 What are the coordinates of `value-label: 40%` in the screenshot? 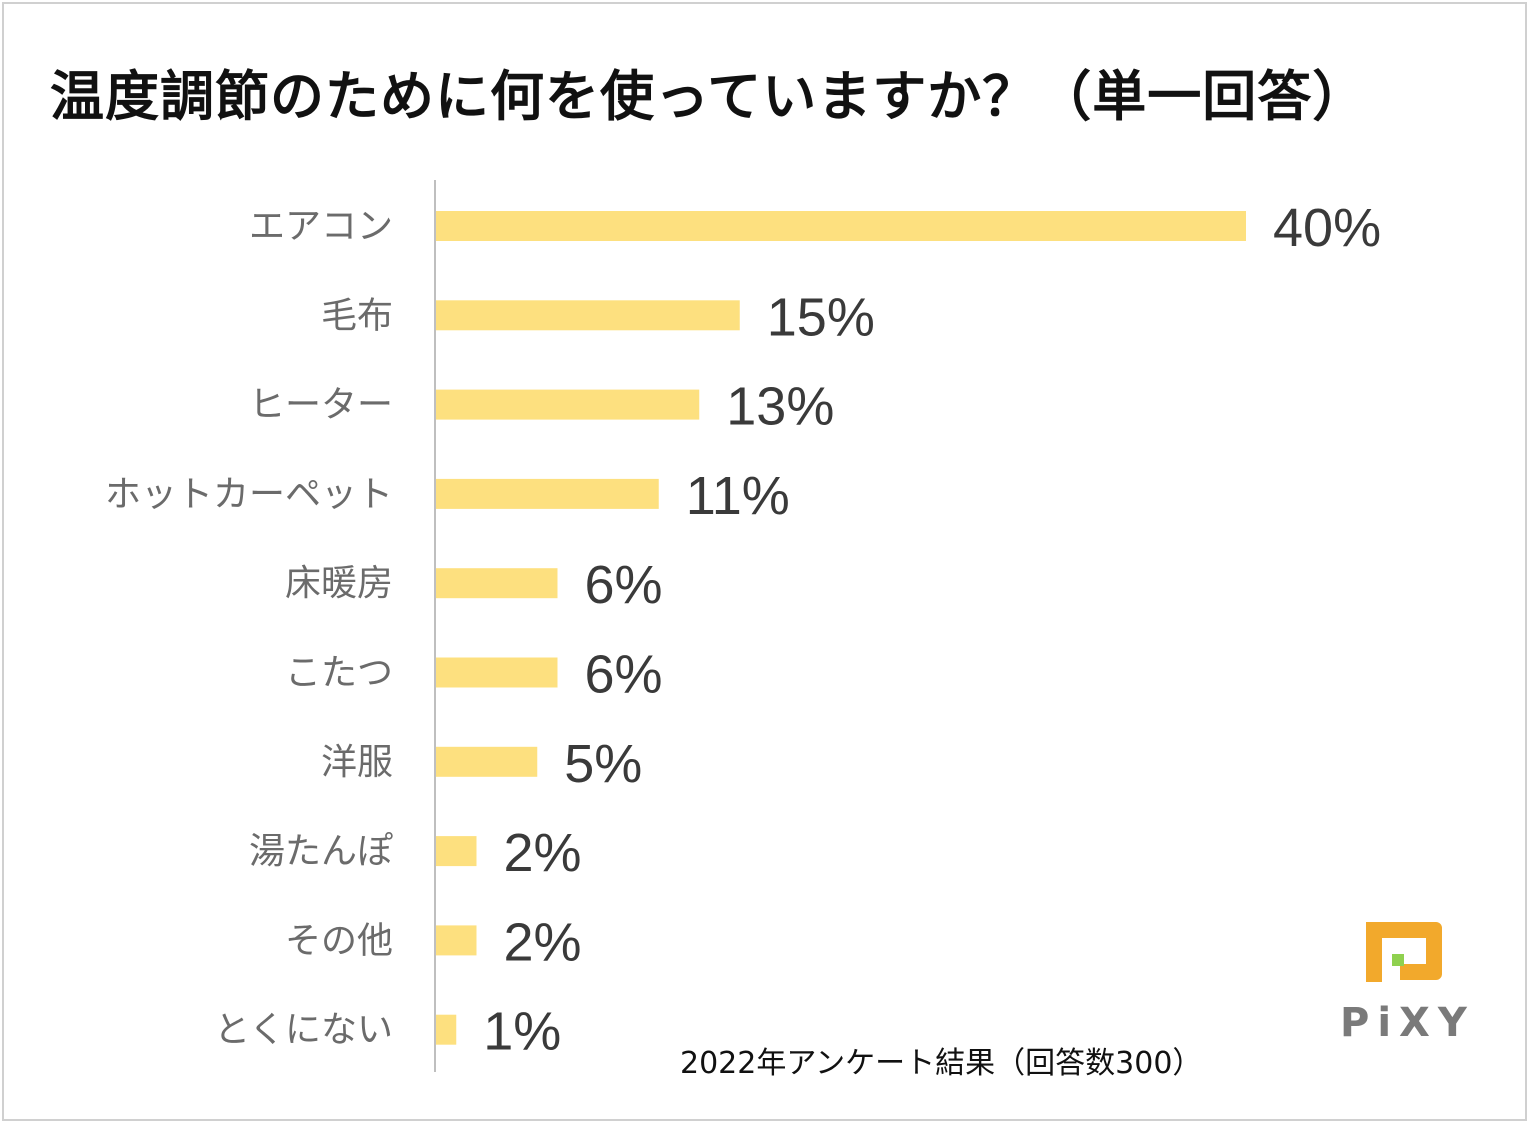 It's located at (1327, 228).